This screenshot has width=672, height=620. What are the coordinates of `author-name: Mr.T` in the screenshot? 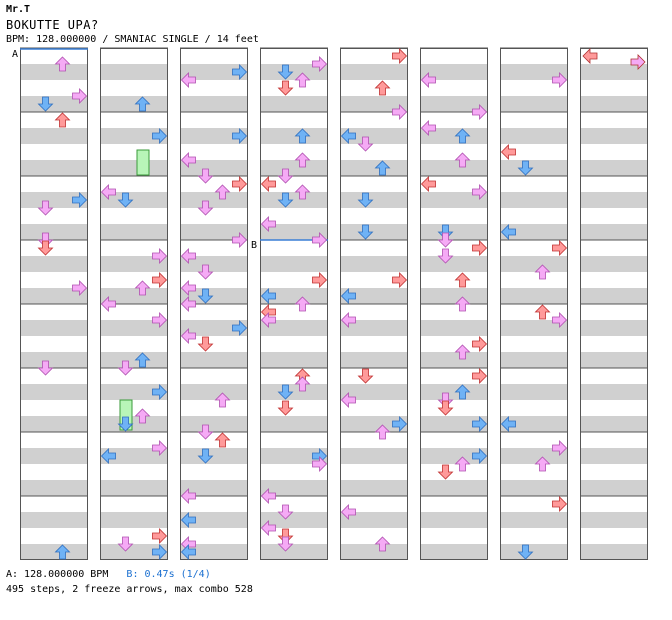 It's located at (18, 9).